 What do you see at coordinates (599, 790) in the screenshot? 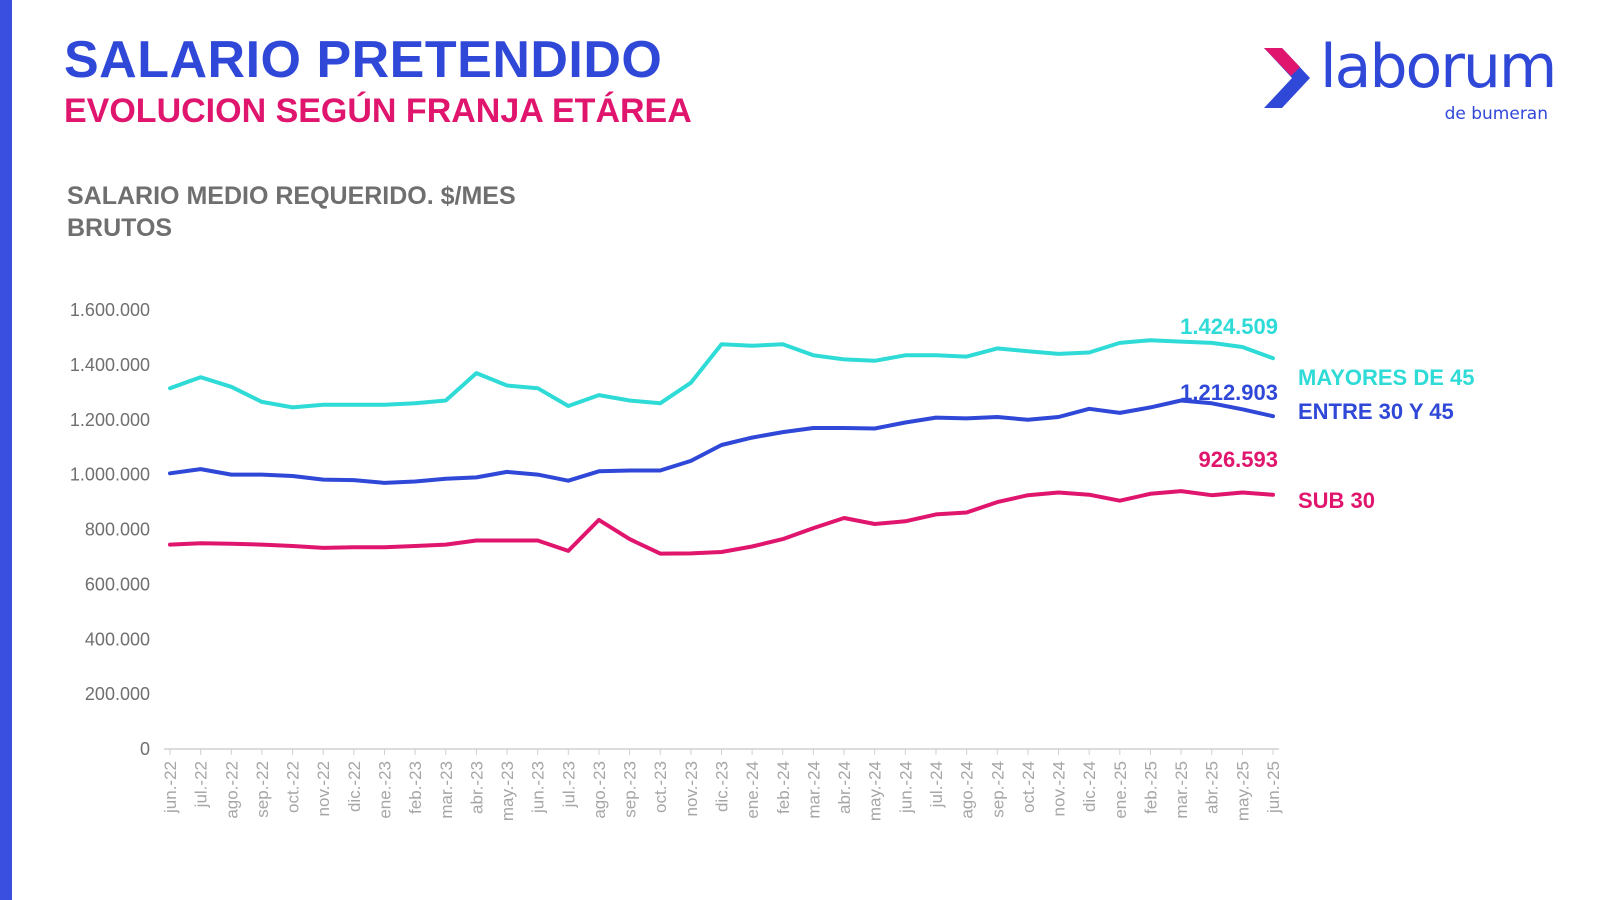
I see `x-tick-label: ago.-23` at bounding box center [599, 790].